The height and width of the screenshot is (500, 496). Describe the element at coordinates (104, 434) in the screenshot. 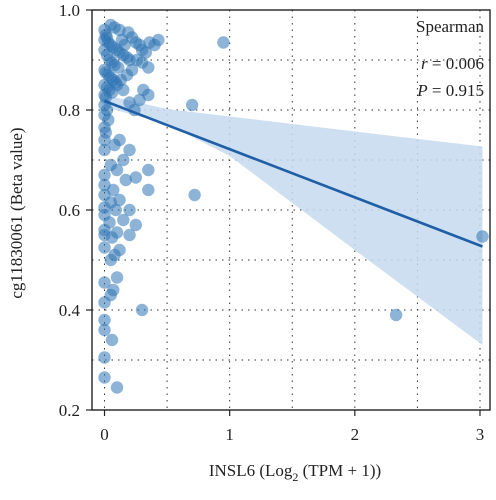

I see `x-tick-label: 0` at that location.